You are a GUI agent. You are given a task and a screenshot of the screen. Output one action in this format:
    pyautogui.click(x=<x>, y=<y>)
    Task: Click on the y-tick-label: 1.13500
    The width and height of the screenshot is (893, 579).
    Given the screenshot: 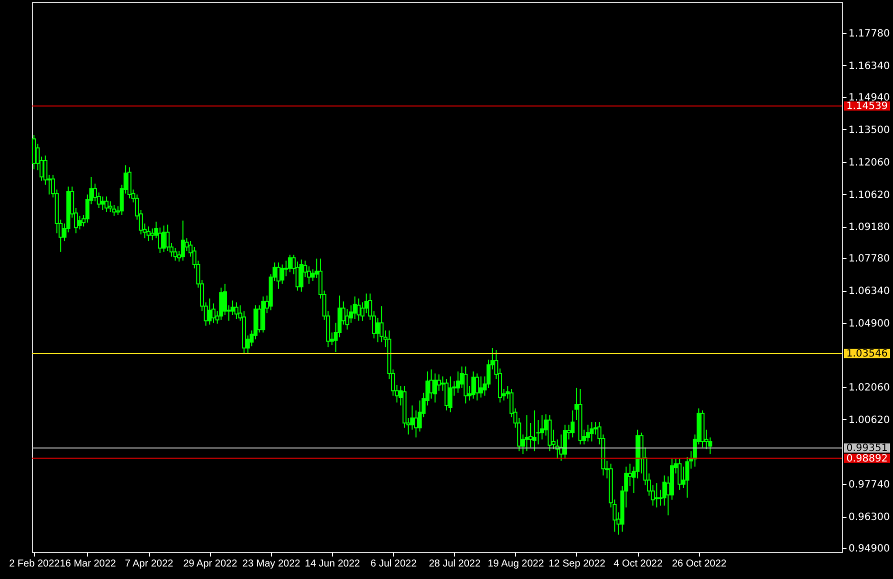 What is the action you would take?
    pyautogui.click(x=869, y=130)
    